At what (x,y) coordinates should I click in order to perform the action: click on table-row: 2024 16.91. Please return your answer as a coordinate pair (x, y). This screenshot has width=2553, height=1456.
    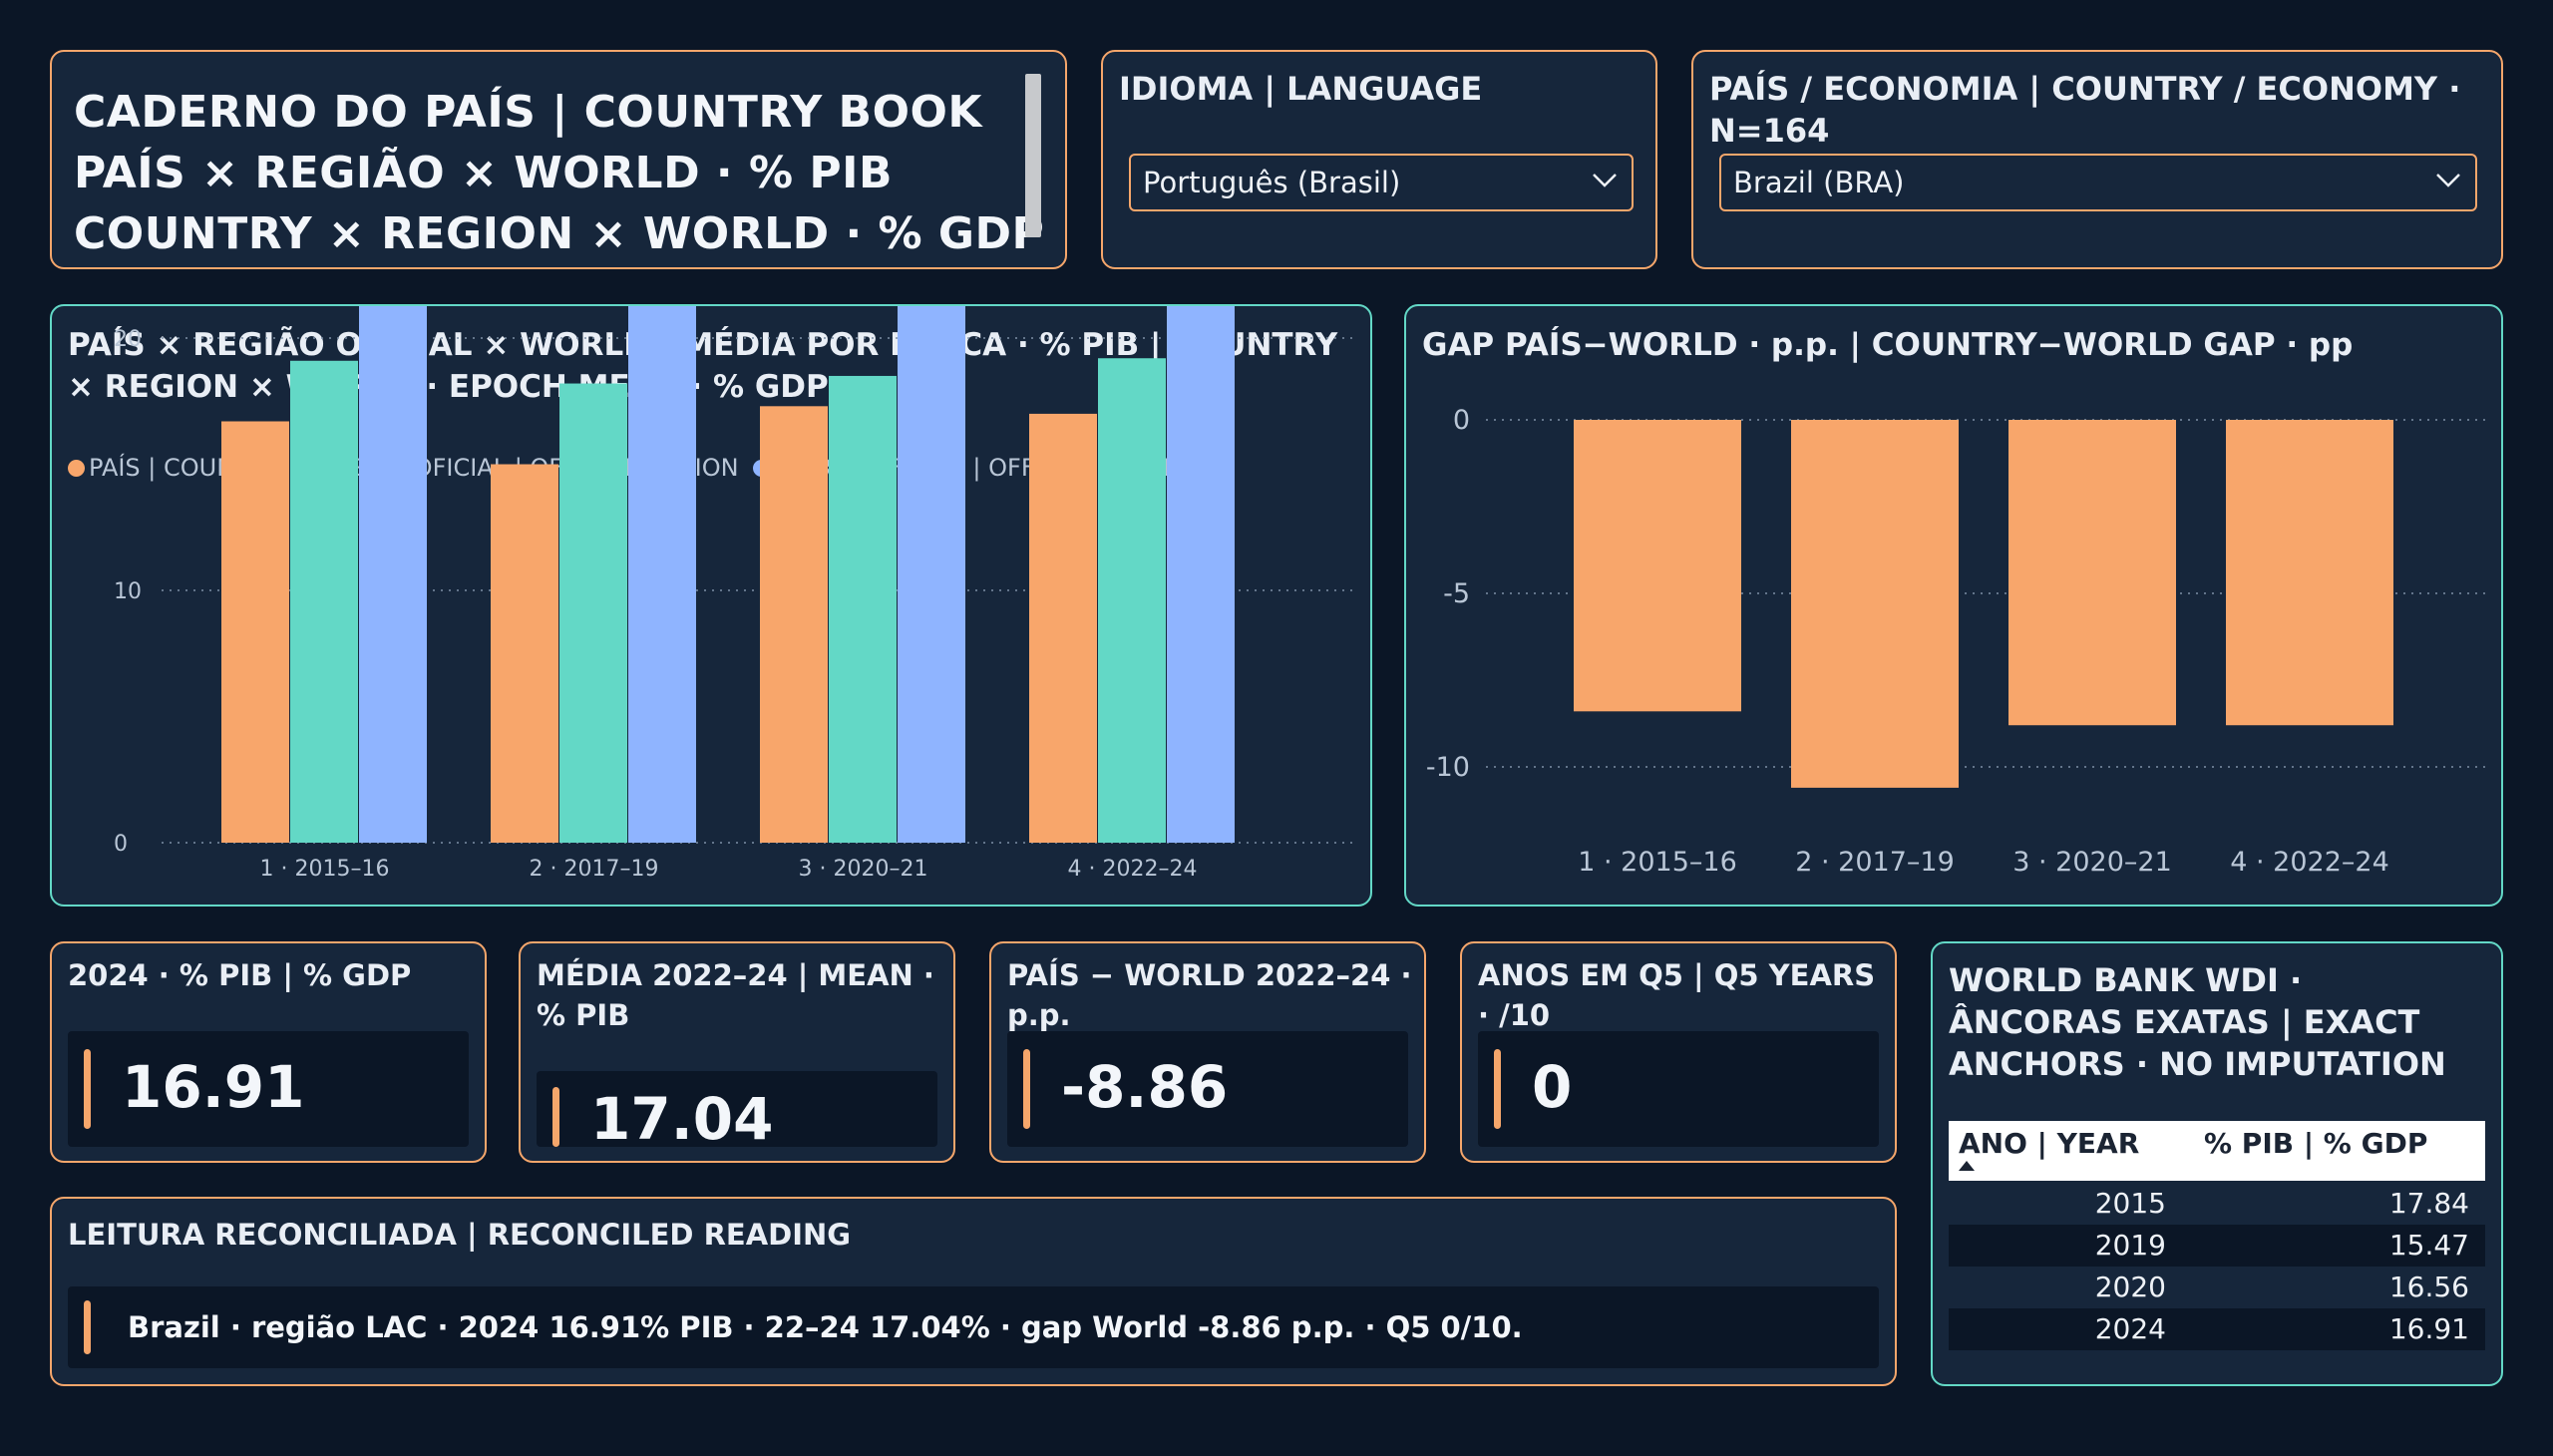
    Looking at the image, I should click on (2217, 1329).